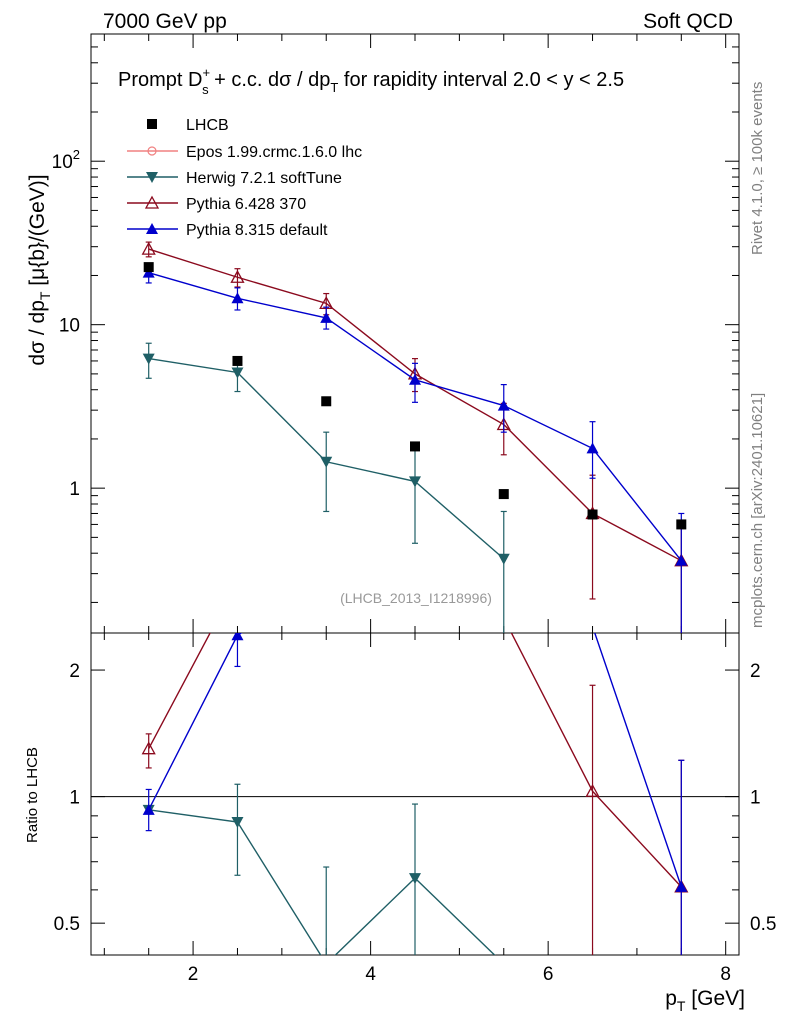 Image resolution: width=786 pixels, height=1024 pixels. I want to click on ratio-tick-label-right: 0.5, so click(763, 924).